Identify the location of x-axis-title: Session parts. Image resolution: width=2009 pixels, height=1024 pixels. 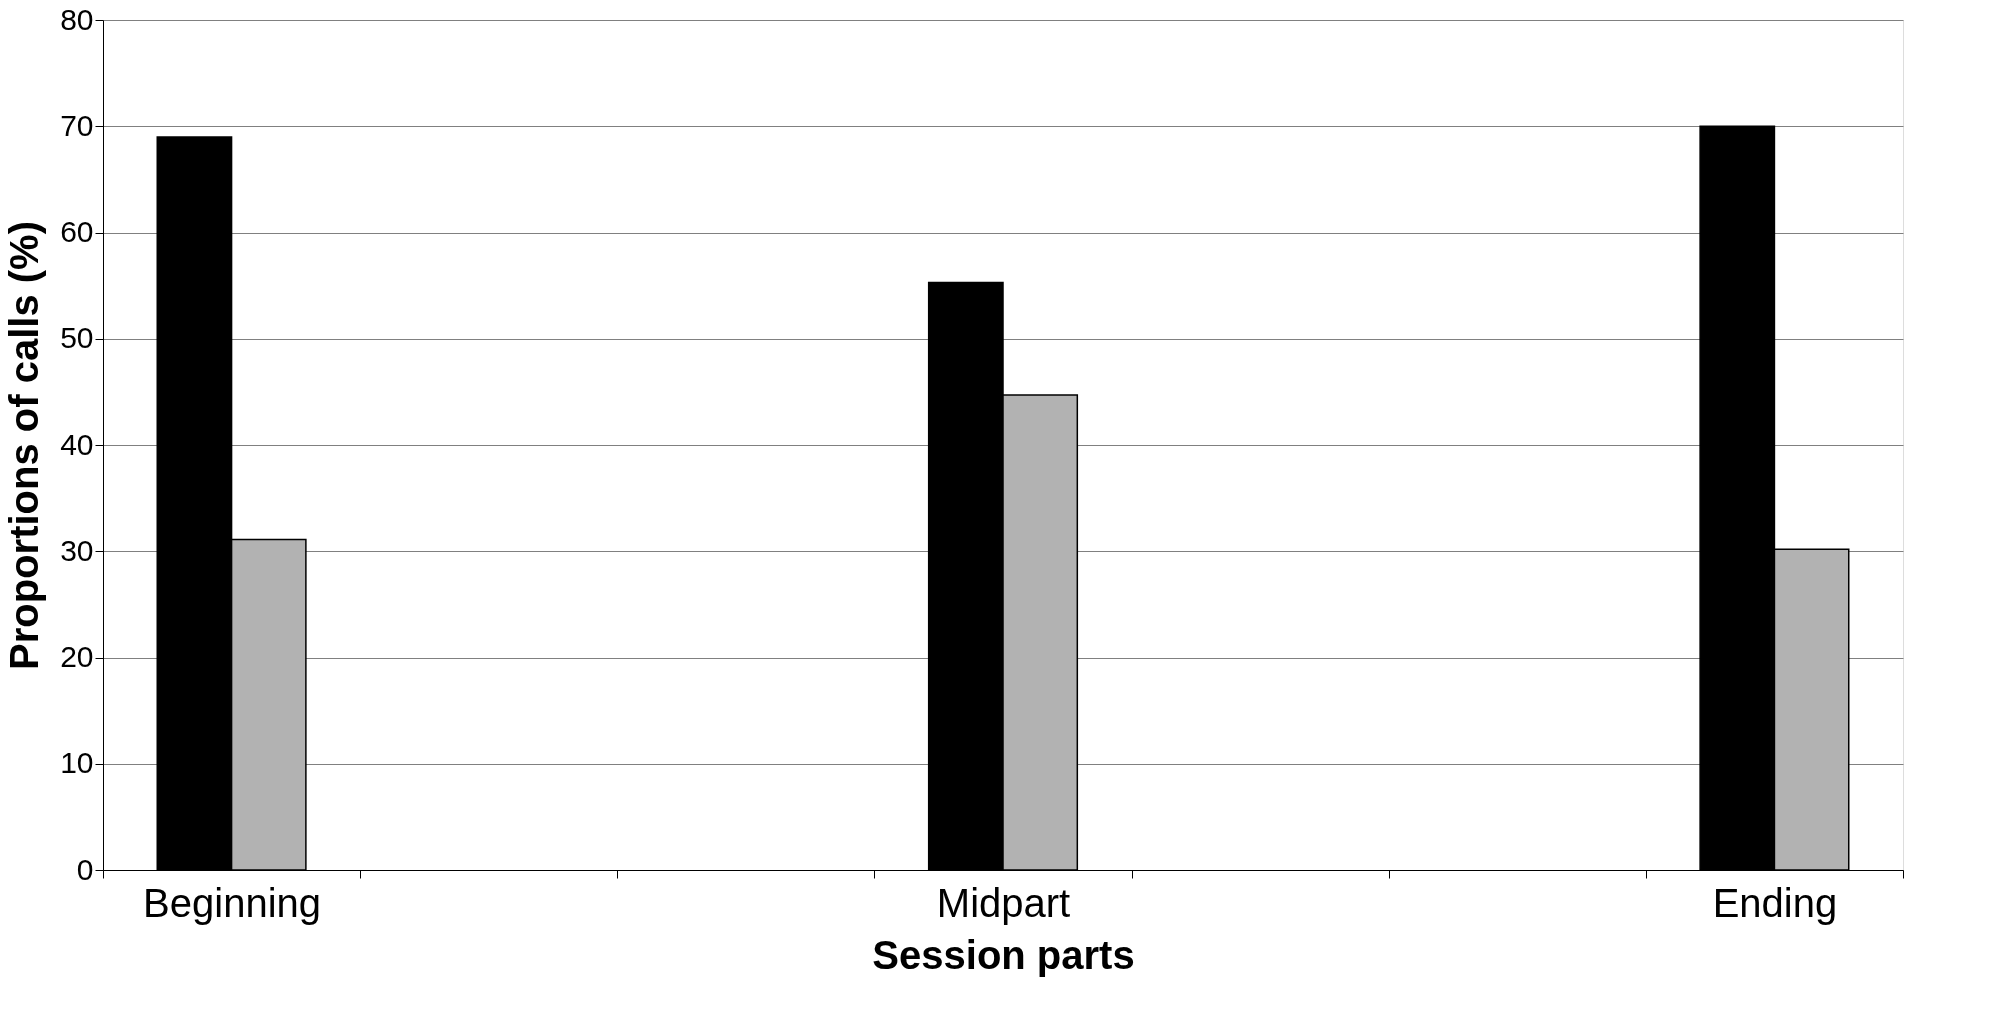
(1003, 954).